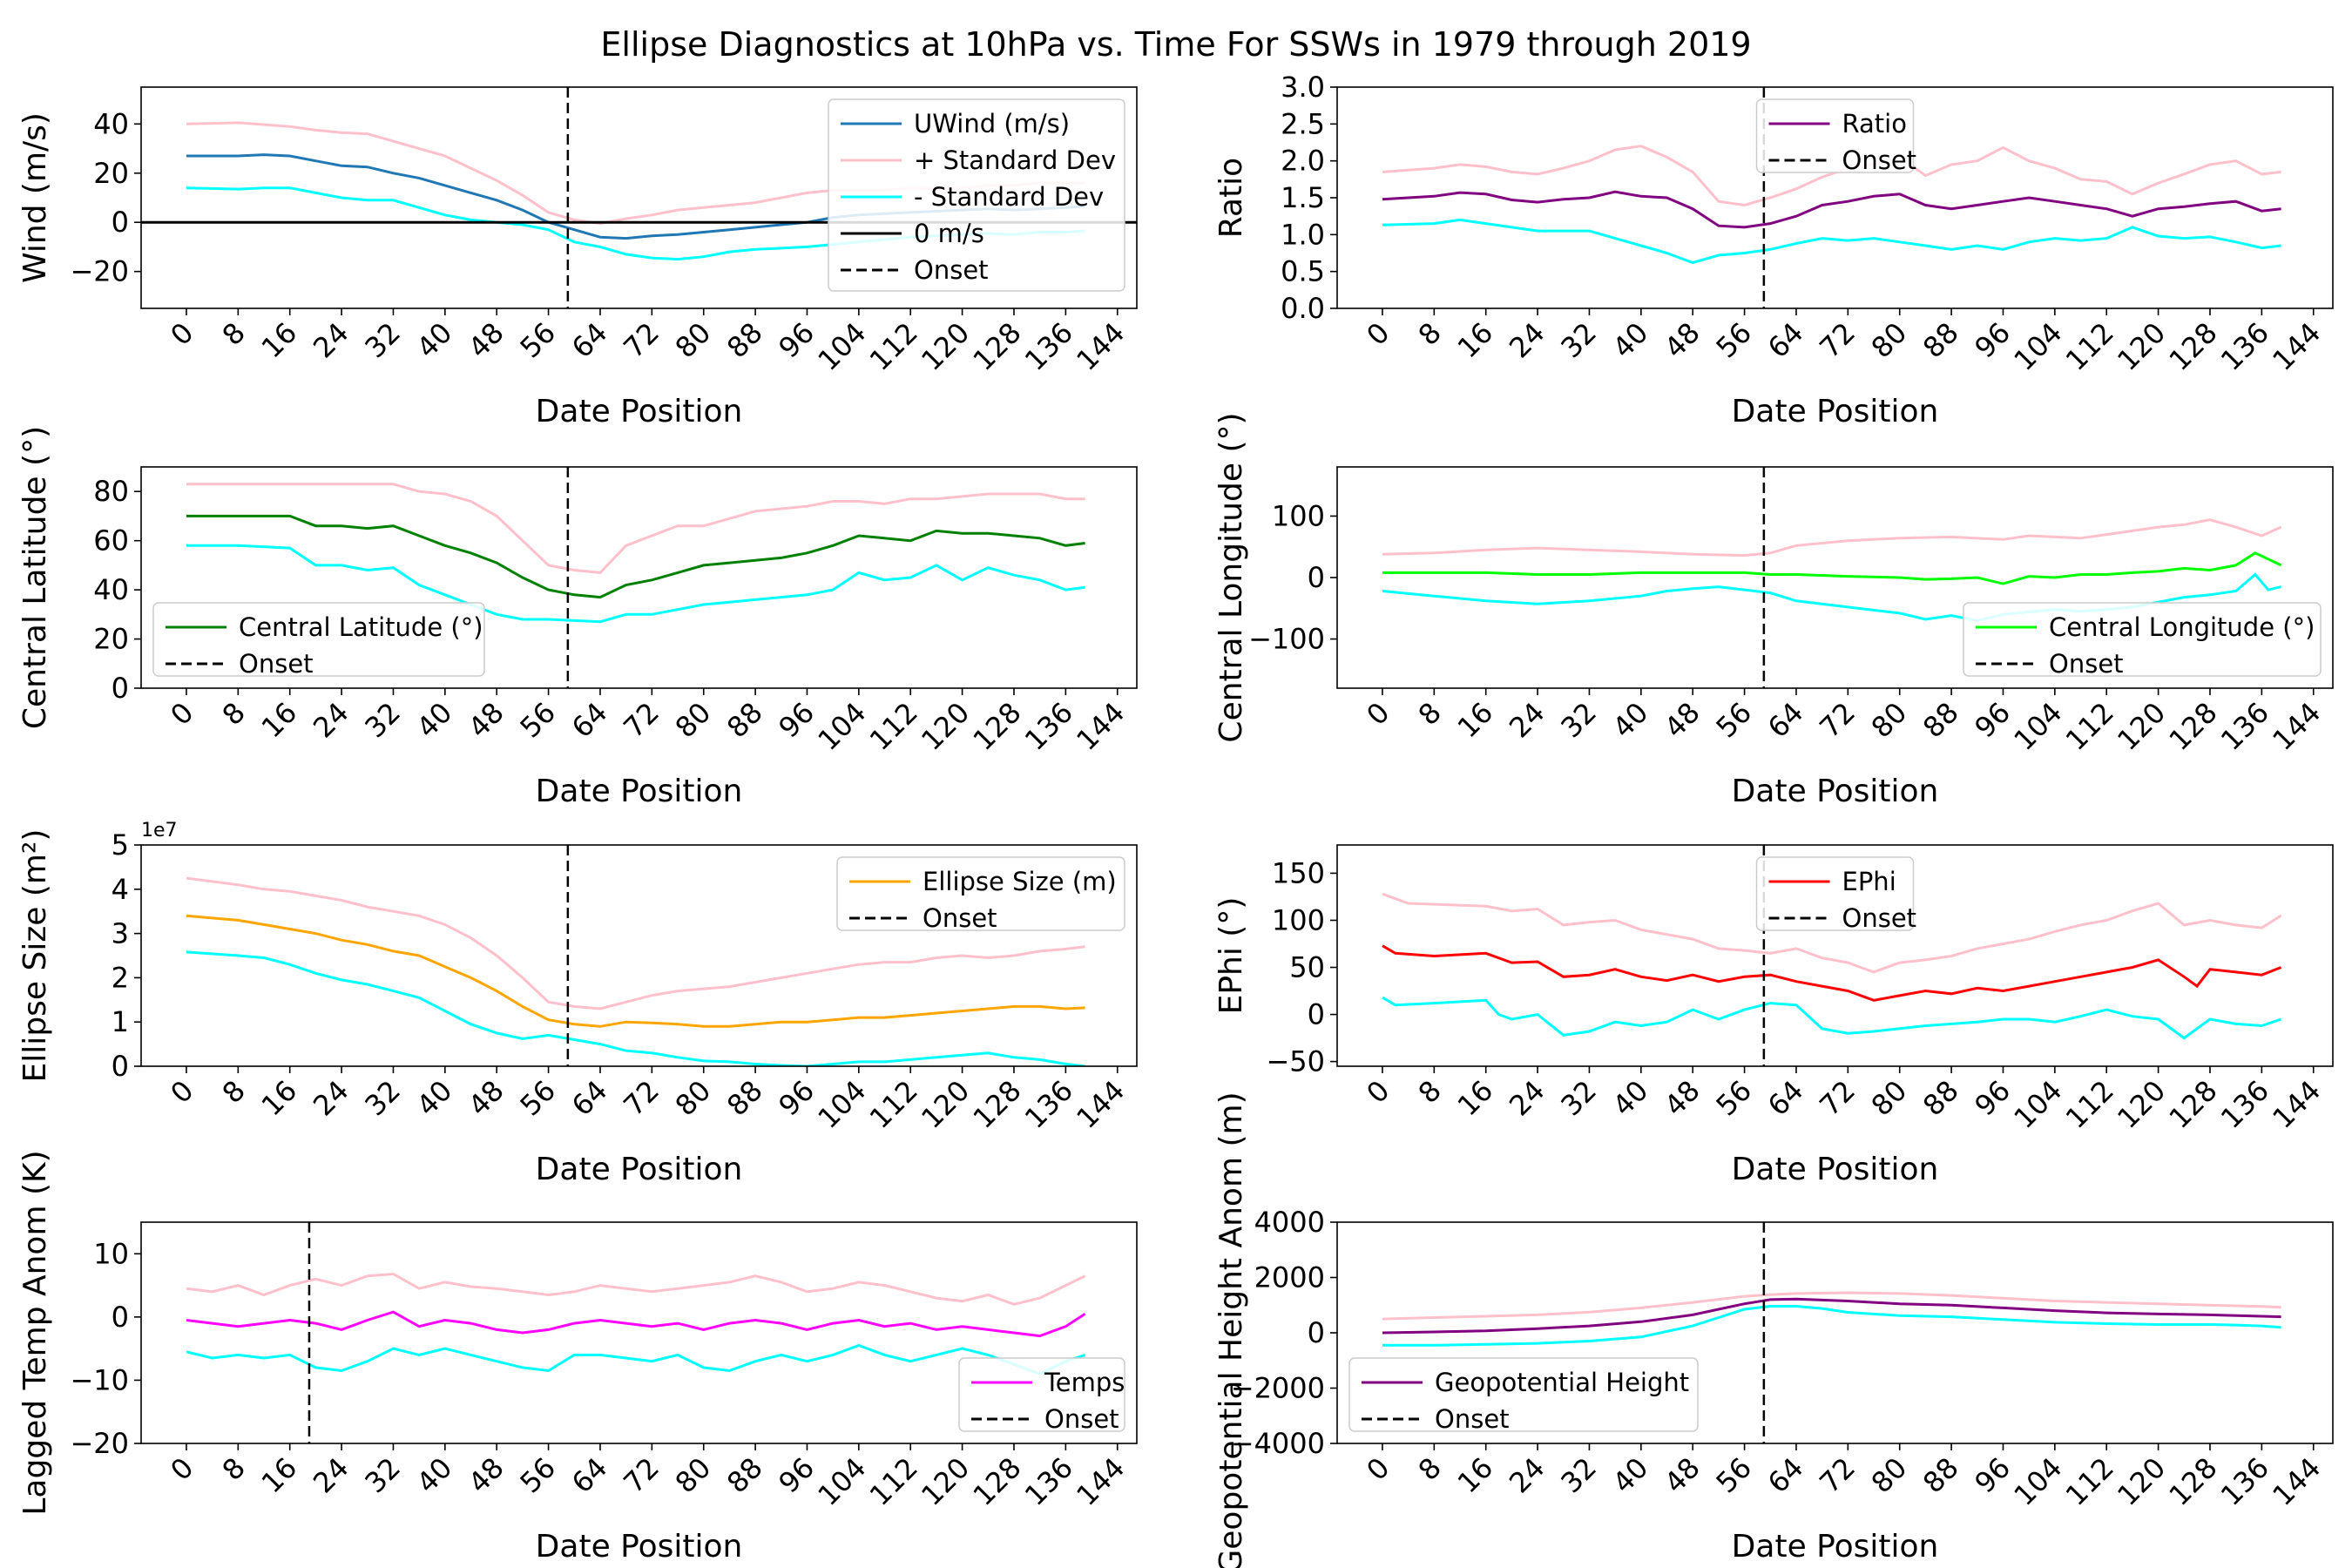  I want to click on y-tick-label: 0, so click(1316, 1332).